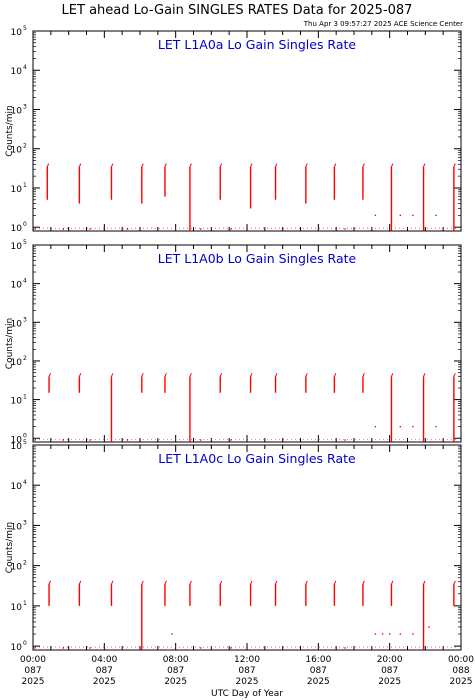 The height and width of the screenshot is (700, 475). Describe the element at coordinates (460, 671) in the screenshot. I see `x-tick-doy: 088` at that location.